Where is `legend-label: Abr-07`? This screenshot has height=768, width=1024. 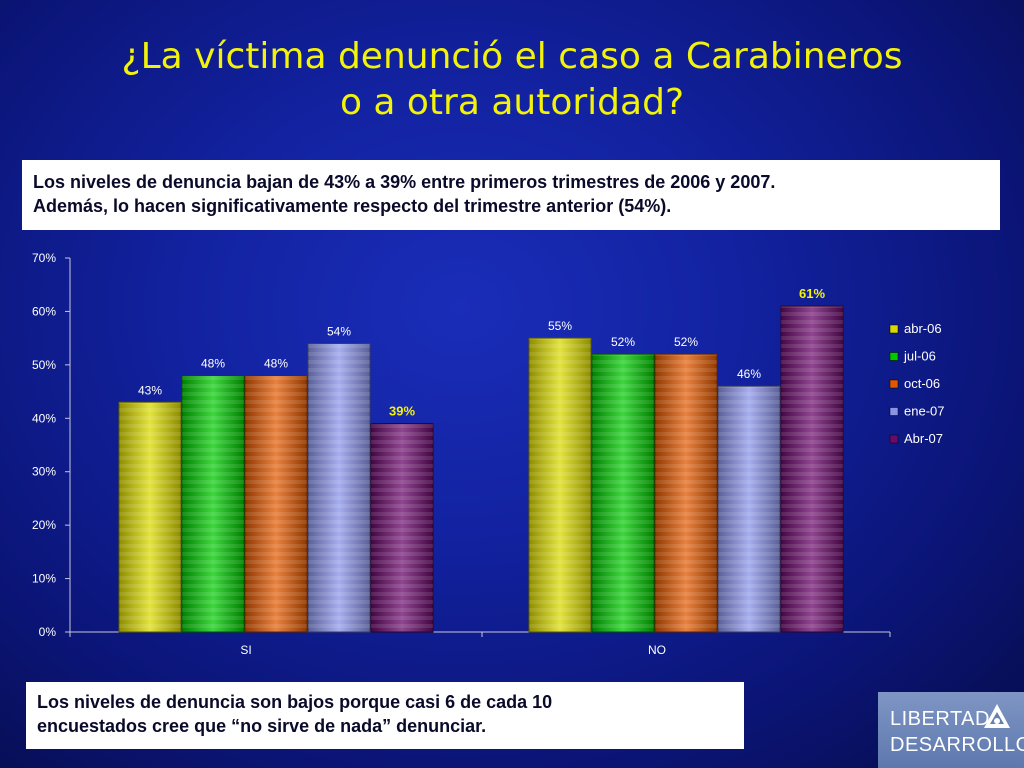 legend-label: Abr-07 is located at coordinates (923, 438).